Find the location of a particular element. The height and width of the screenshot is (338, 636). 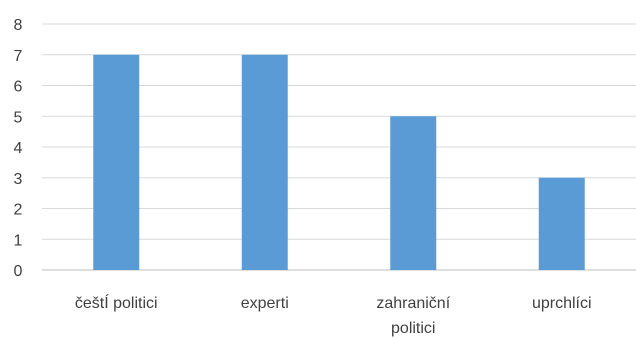

x-category-label: češtÍ politici is located at coordinates (116, 302).